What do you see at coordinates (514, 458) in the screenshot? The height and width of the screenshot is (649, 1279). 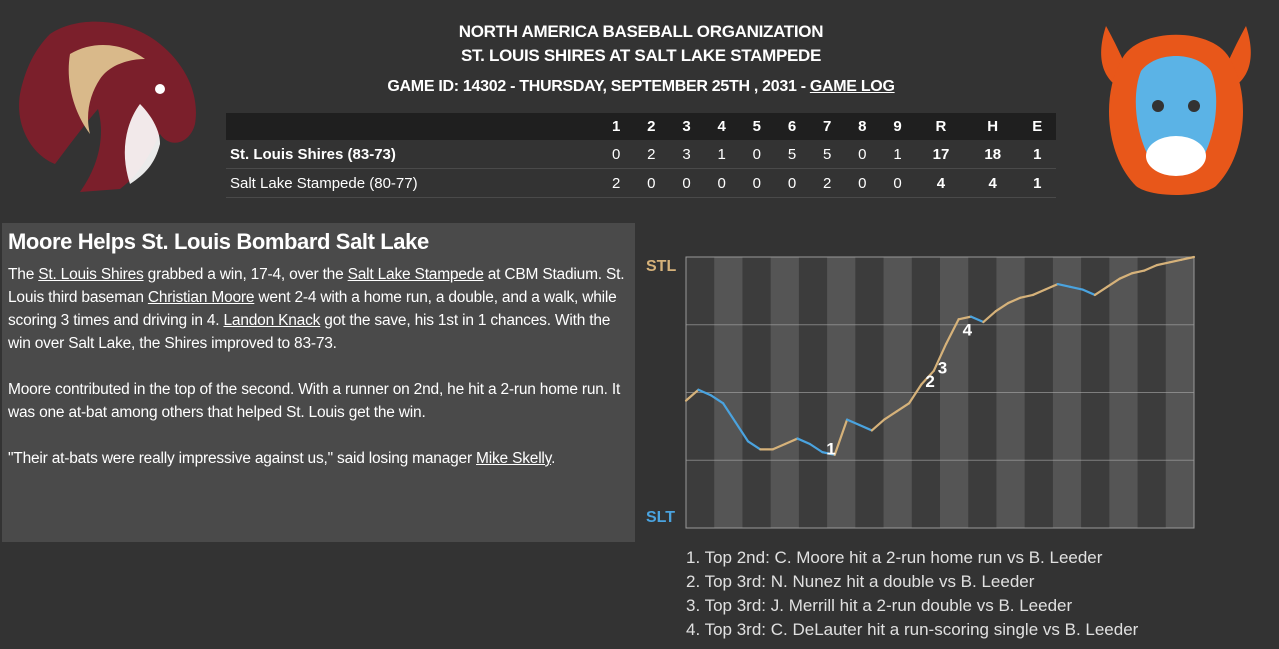 I see `manager-link-skelly: Mike Skelly` at bounding box center [514, 458].